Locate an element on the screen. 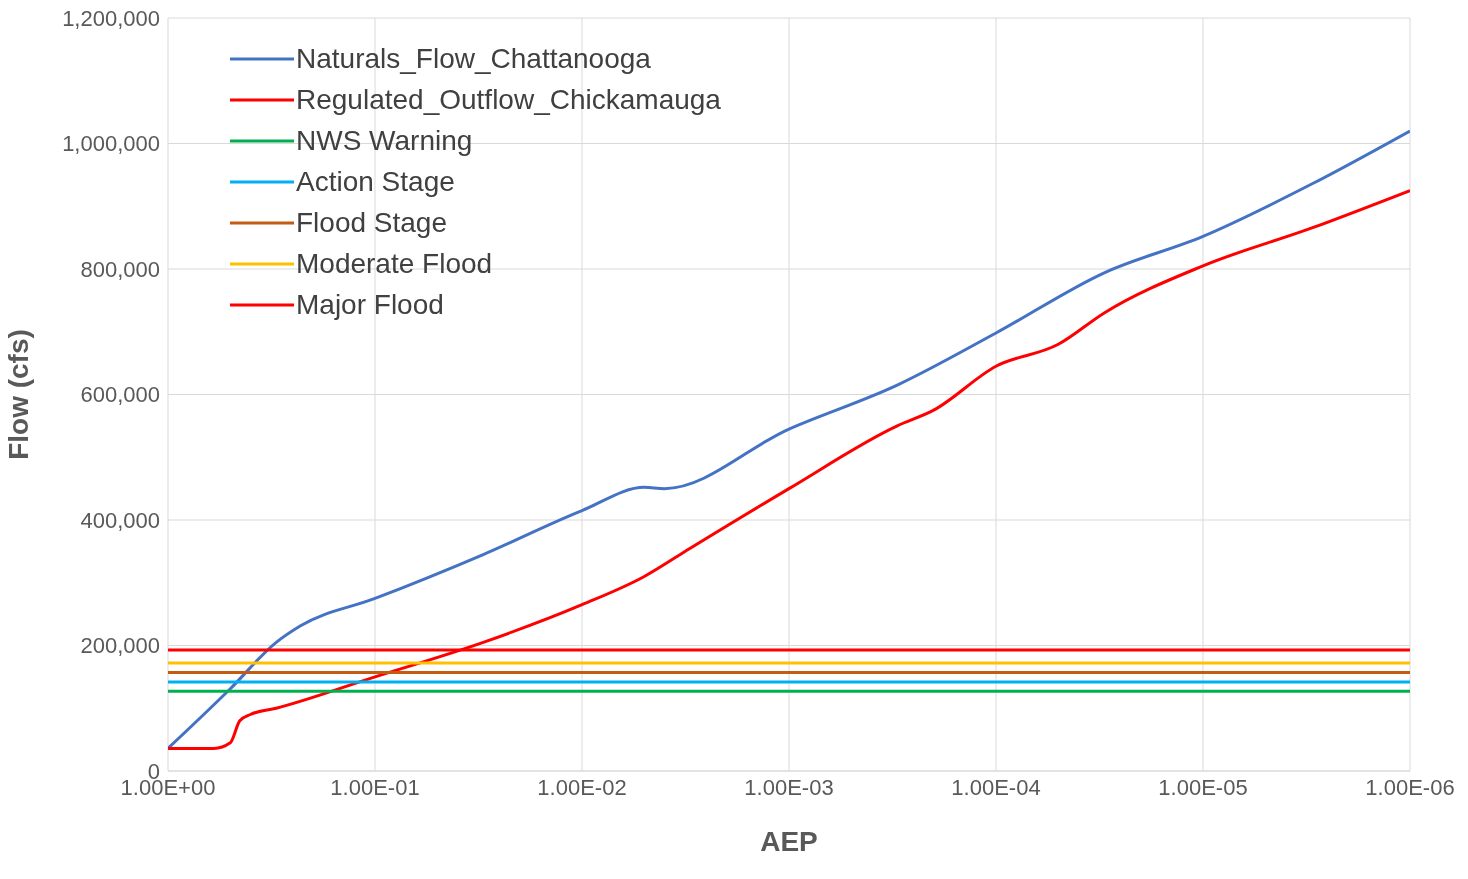  y-tick-label: 600,000 is located at coordinates (120, 395).